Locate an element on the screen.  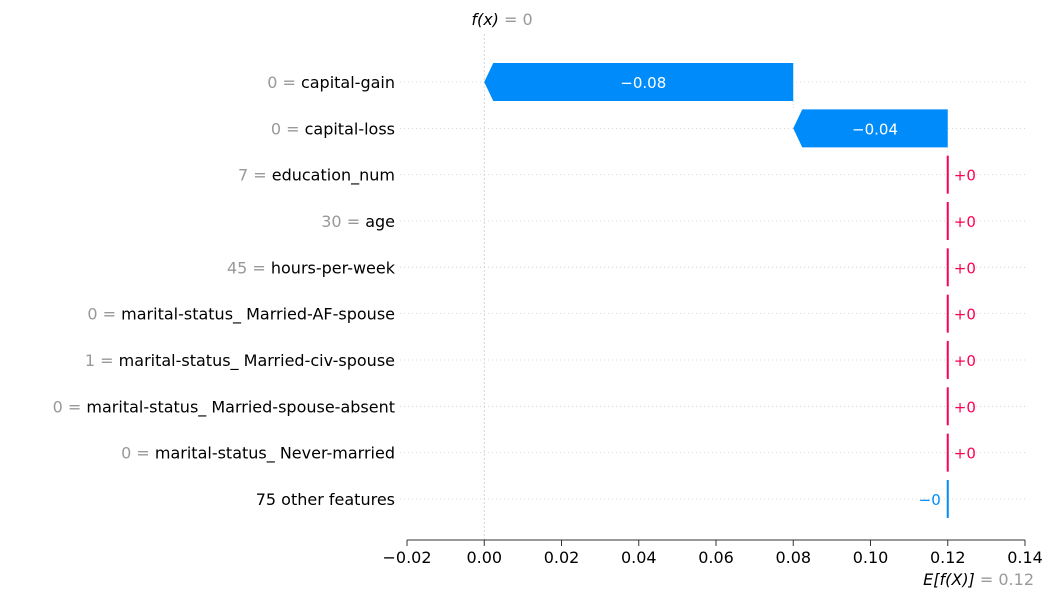
fx-value: = 0 is located at coordinates (516, 19).